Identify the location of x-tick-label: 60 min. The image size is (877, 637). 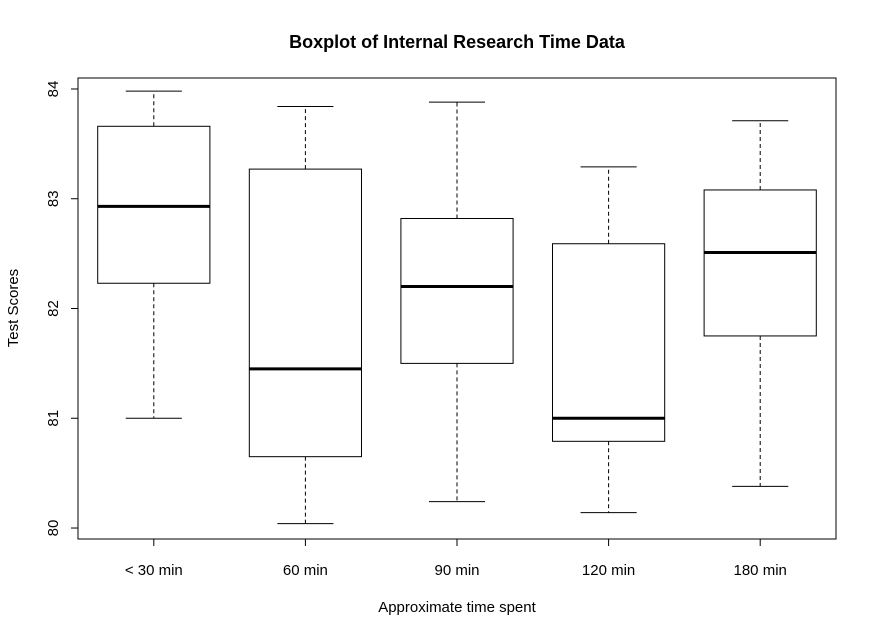
(305, 570).